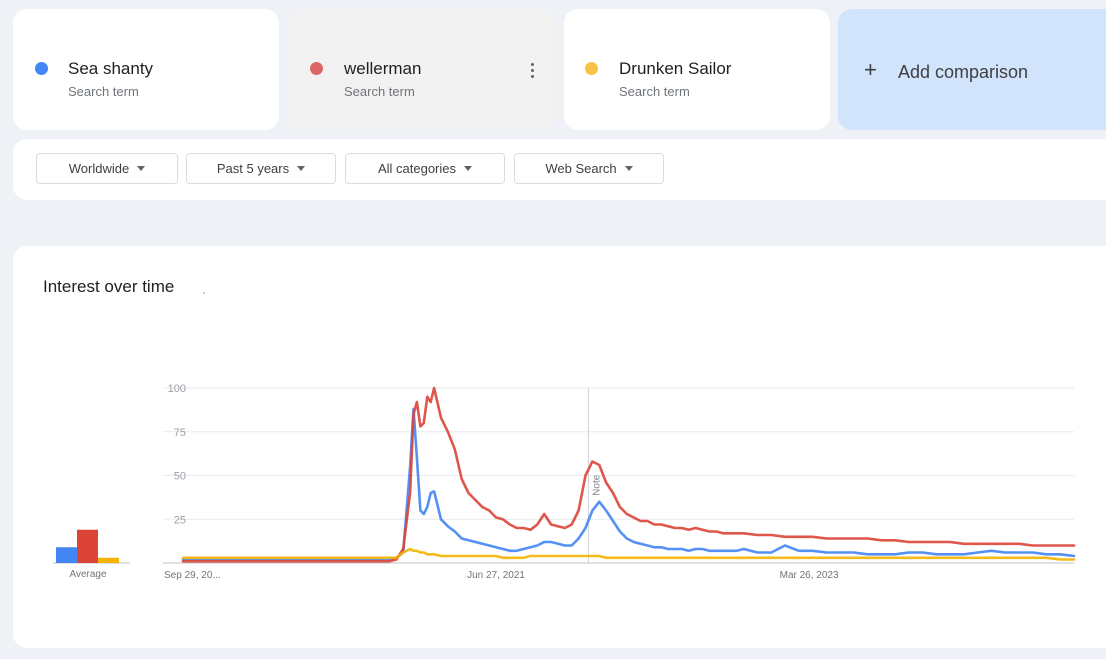  Describe the element at coordinates (383, 68) in the screenshot. I see `term-name: wellerman` at that location.